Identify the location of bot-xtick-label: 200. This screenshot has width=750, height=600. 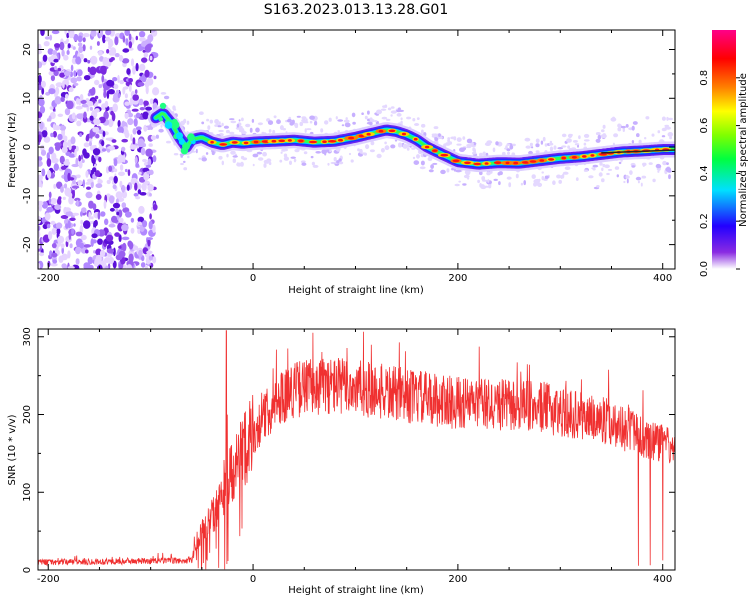
(457, 579).